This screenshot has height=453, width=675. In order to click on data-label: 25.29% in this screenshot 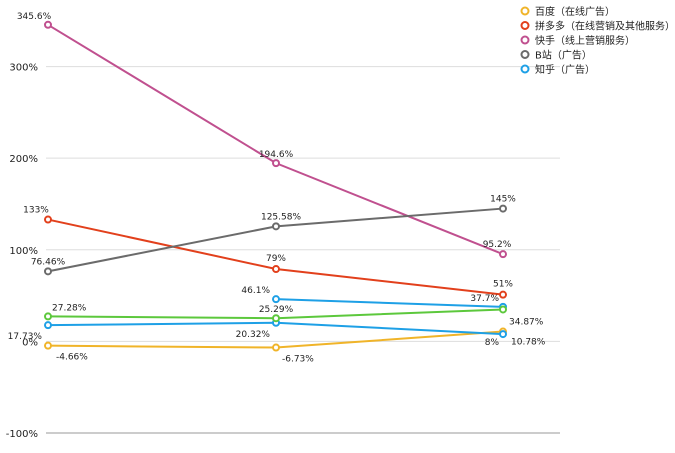, I will do `click(276, 310)`.